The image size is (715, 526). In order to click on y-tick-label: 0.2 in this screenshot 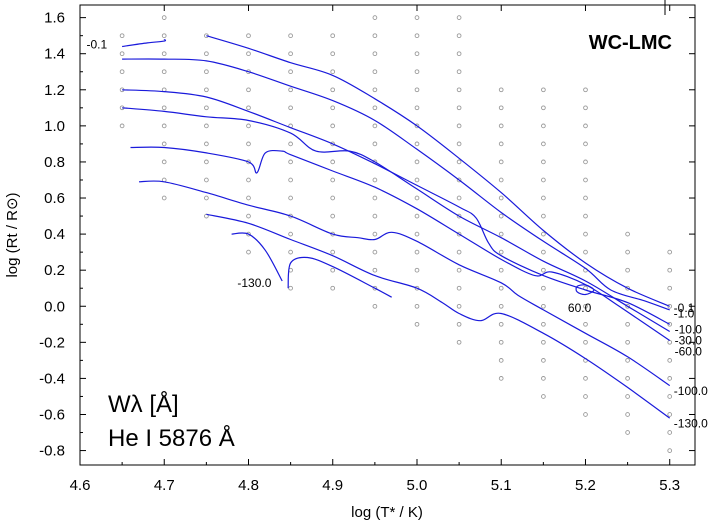, I will do `click(54, 270)`.